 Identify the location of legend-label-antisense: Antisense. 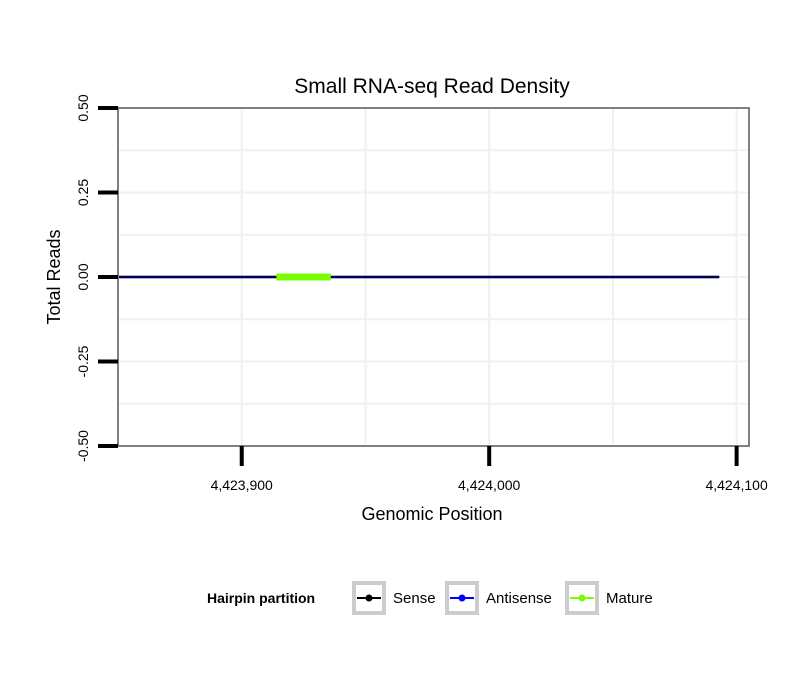
(519, 598).